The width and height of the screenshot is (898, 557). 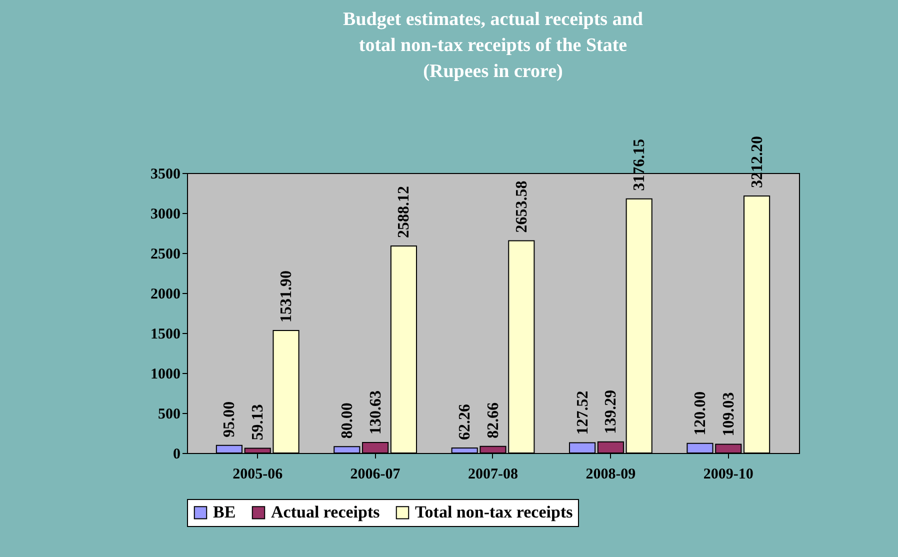 I want to click on x-tick-label: 2008-09, so click(x=611, y=474).